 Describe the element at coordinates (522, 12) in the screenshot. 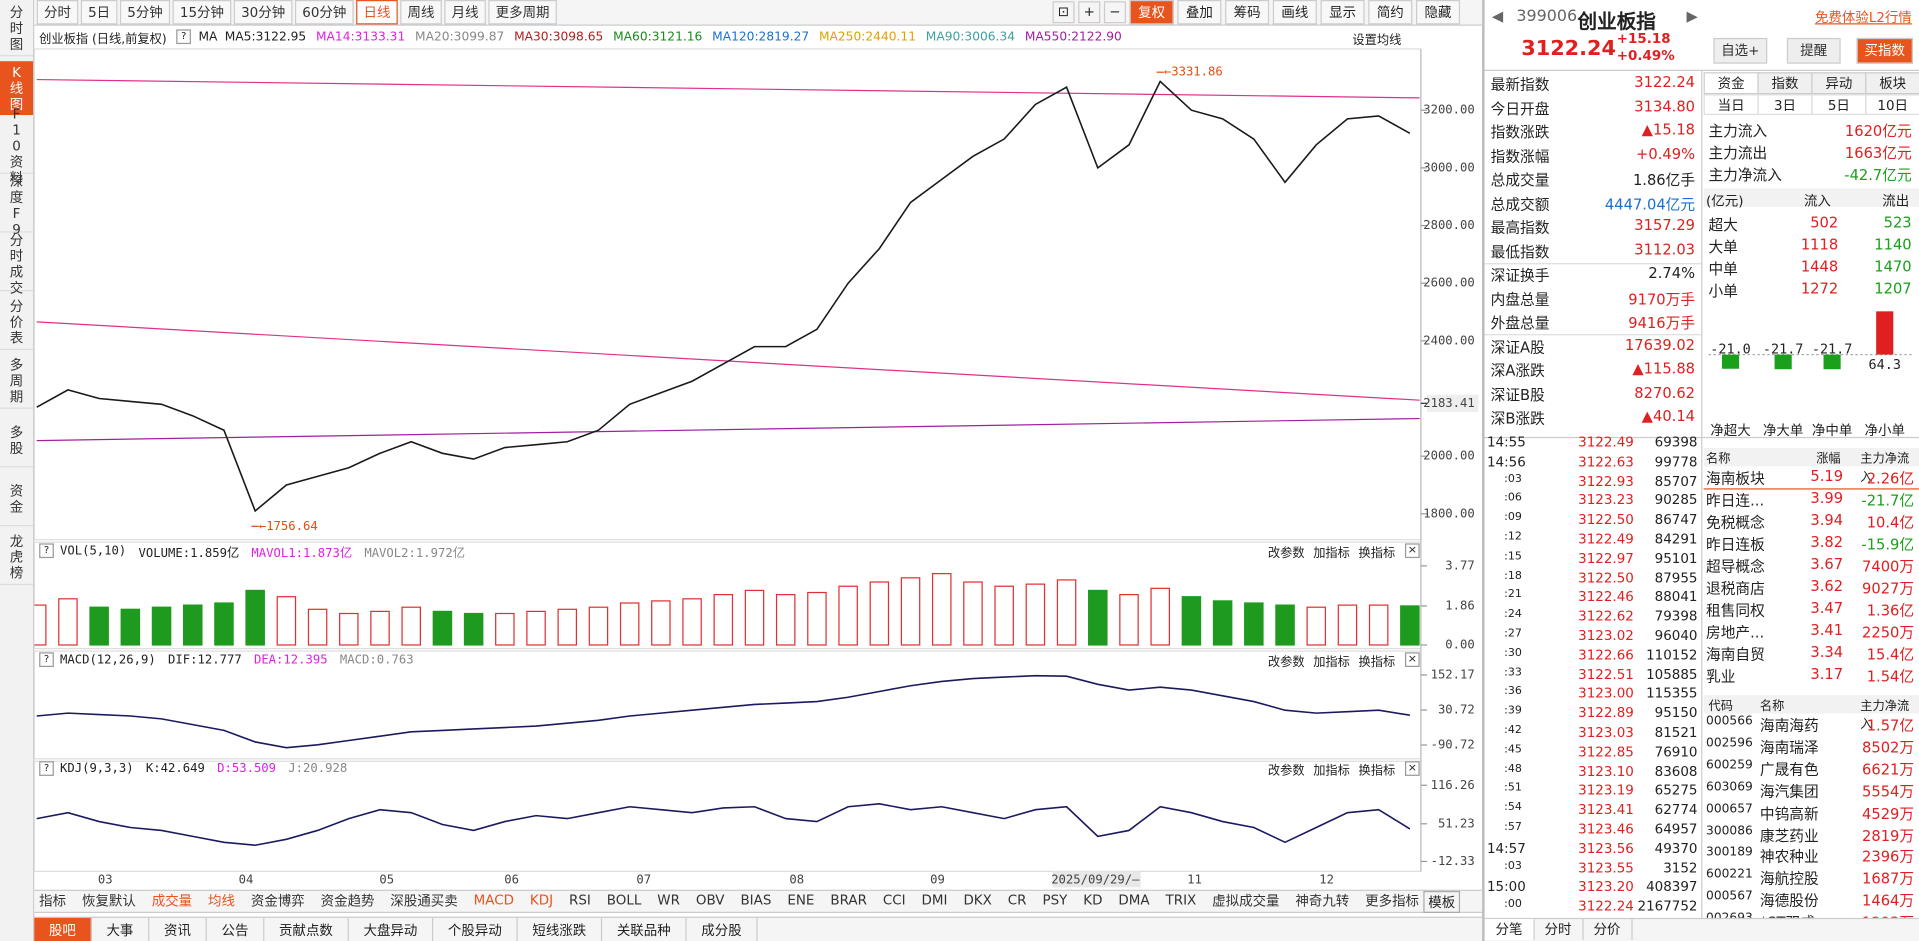

I see `period-tab: 更多周期` at that location.